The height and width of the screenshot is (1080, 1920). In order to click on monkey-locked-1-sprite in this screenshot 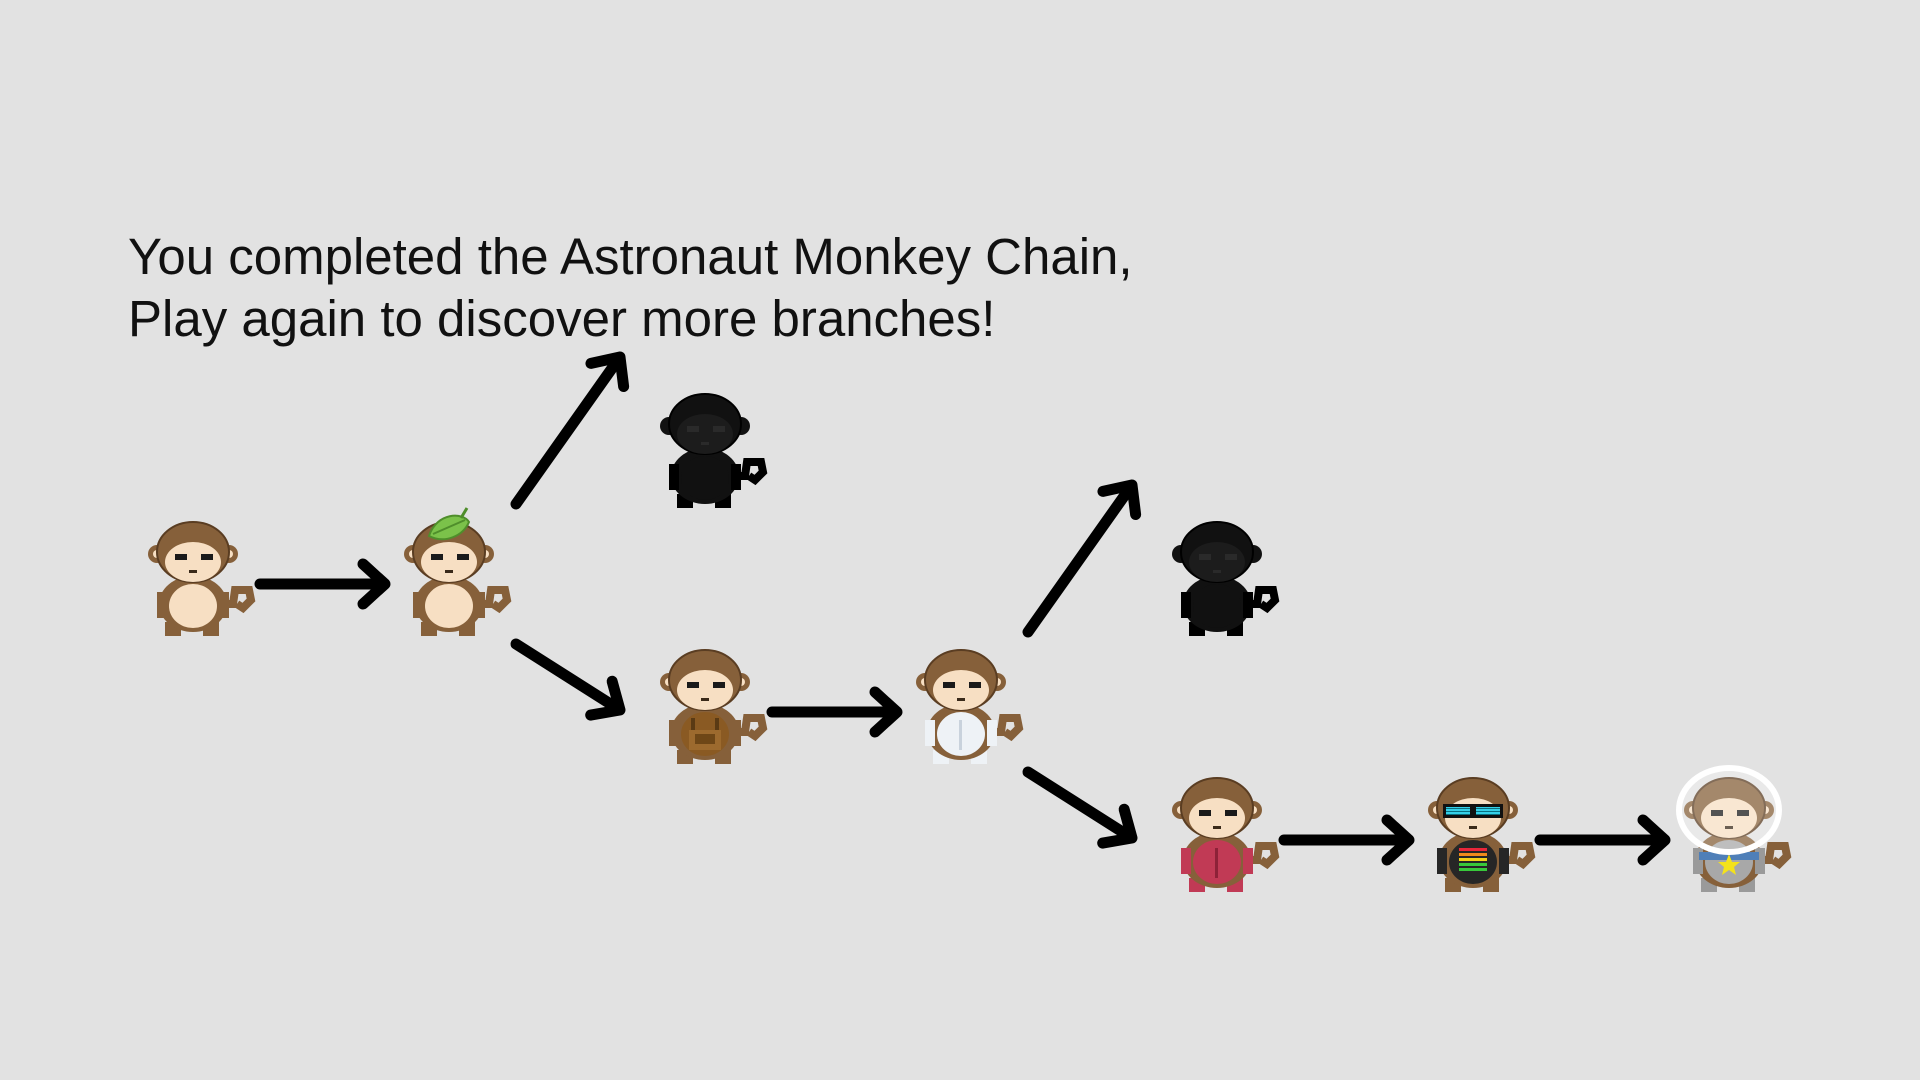, I will do `click(714, 450)`.